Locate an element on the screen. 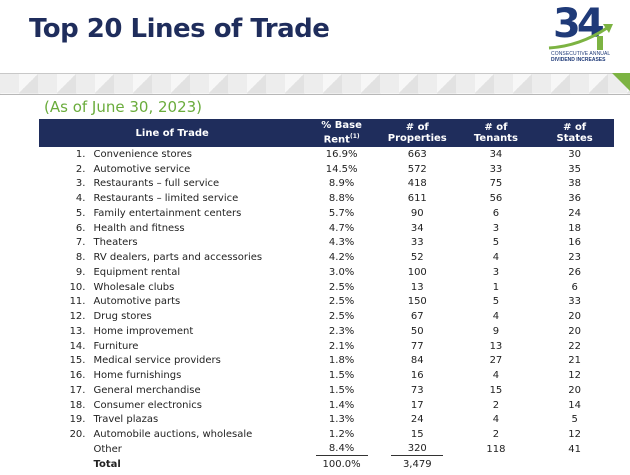 The image size is (630, 475). line-of-trade: Convenience stores is located at coordinates (142, 154).